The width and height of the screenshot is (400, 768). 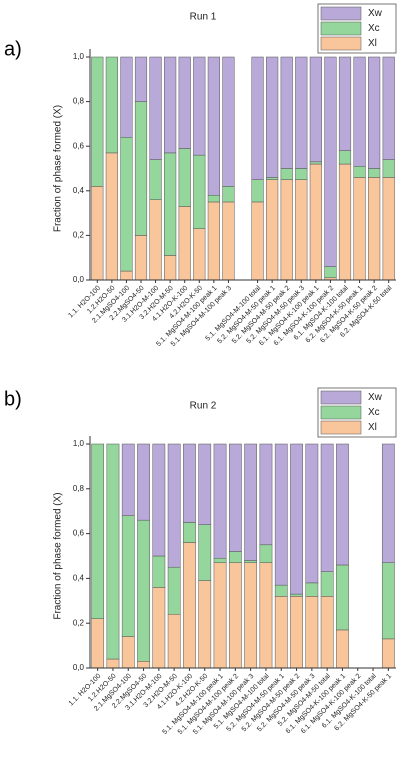 I want to click on y-tick-label: 0,4, so click(x=79, y=190).